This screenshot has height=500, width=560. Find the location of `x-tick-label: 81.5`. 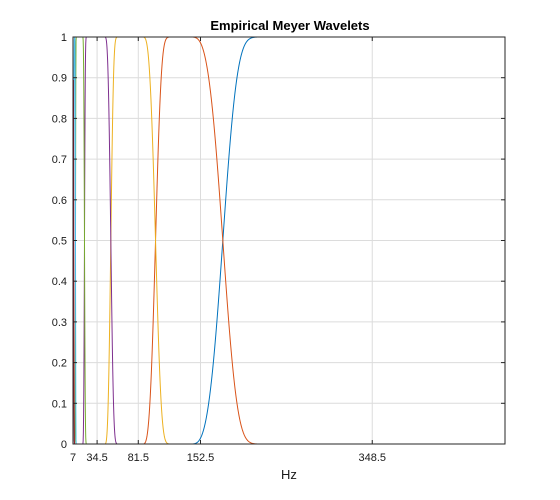

x-tick-label: 81.5 is located at coordinates (138, 458).